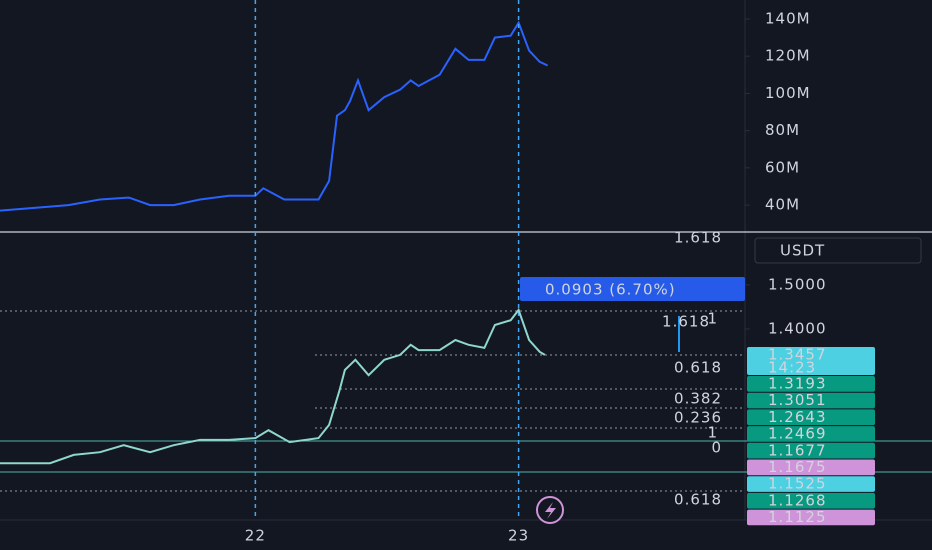 This screenshot has height=550, width=932. What do you see at coordinates (797, 434) in the screenshot?
I see `price-badge-text: 1.2469` at bounding box center [797, 434].